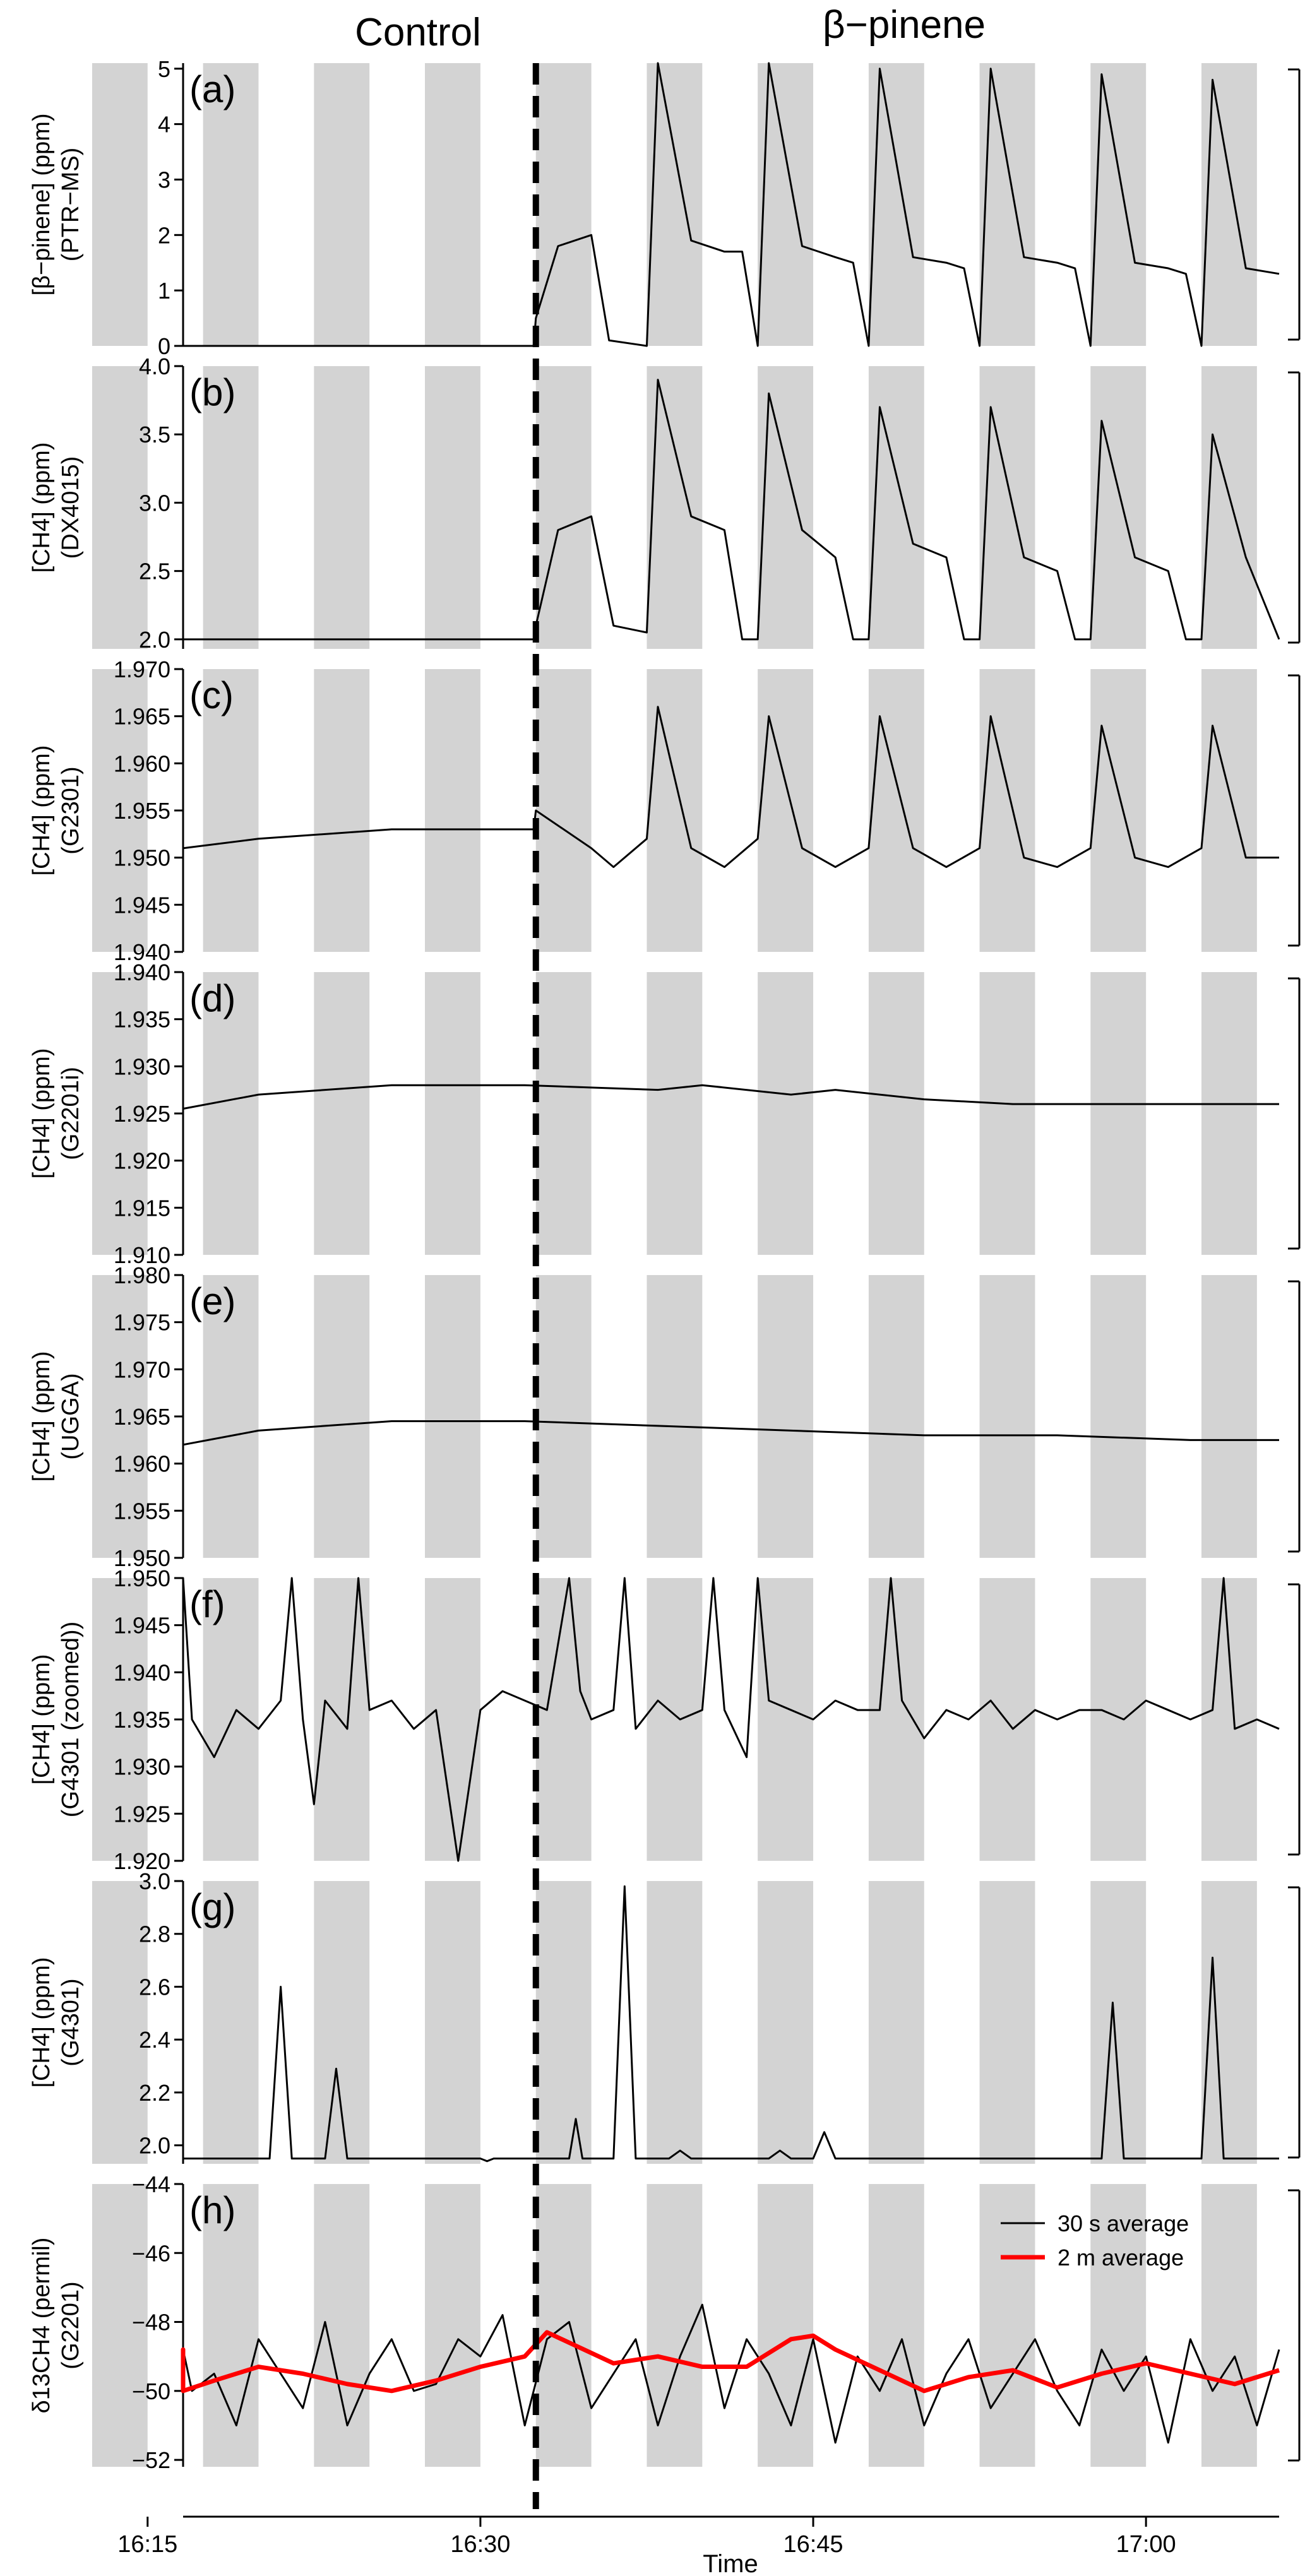 This screenshot has height=2576, width=1305. I want to click on panel-b: 2.0 2.5 3.0 3.5 4.0 [CH4] (ppm) (DX4015) (b), so click(664, 503).